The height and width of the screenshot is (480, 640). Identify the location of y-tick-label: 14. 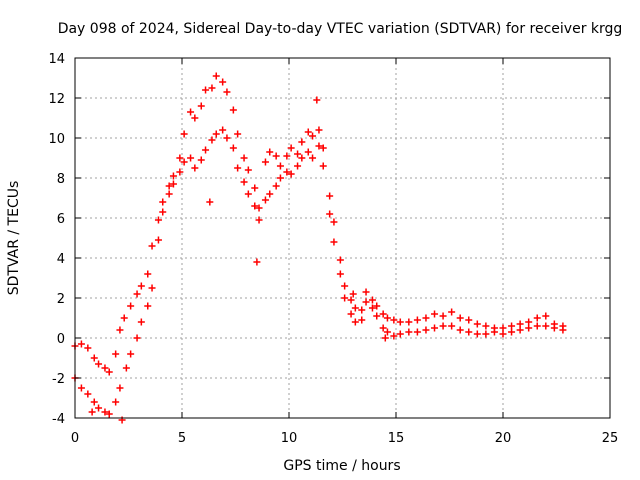
(56, 59).